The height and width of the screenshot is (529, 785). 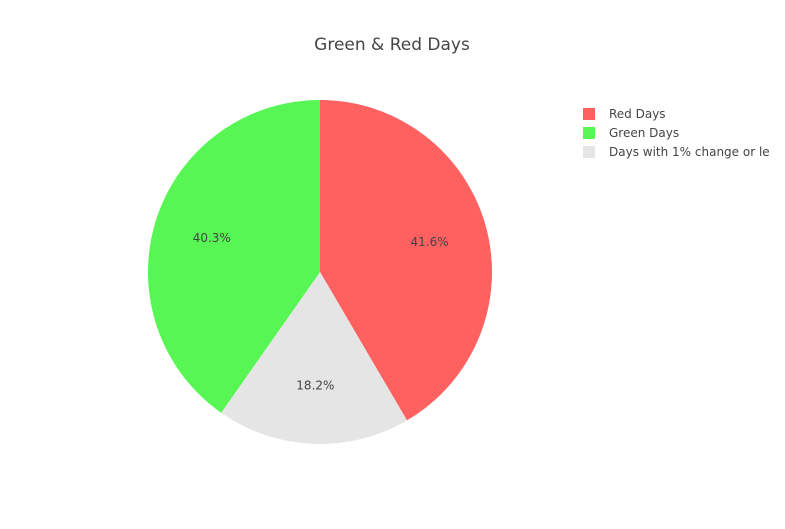 I want to click on legend-item-red-days: Red Days, so click(x=624, y=114).